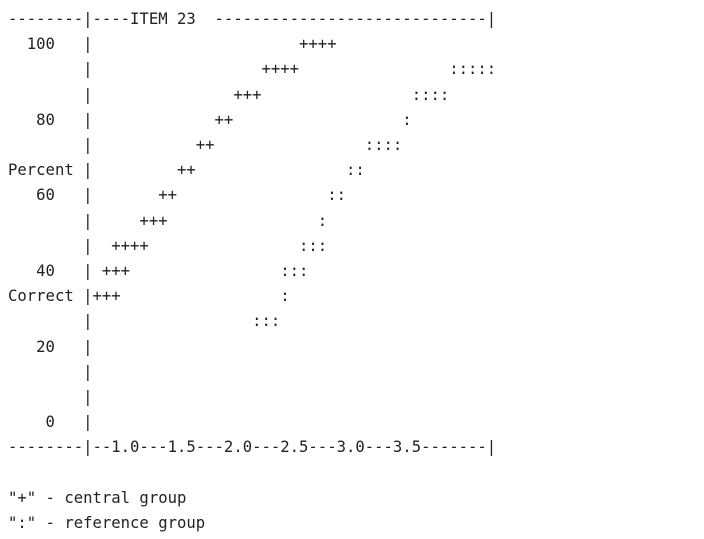 The image size is (704, 539). I want to click on plot-row: | ++++ :::::, so click(257, 69).